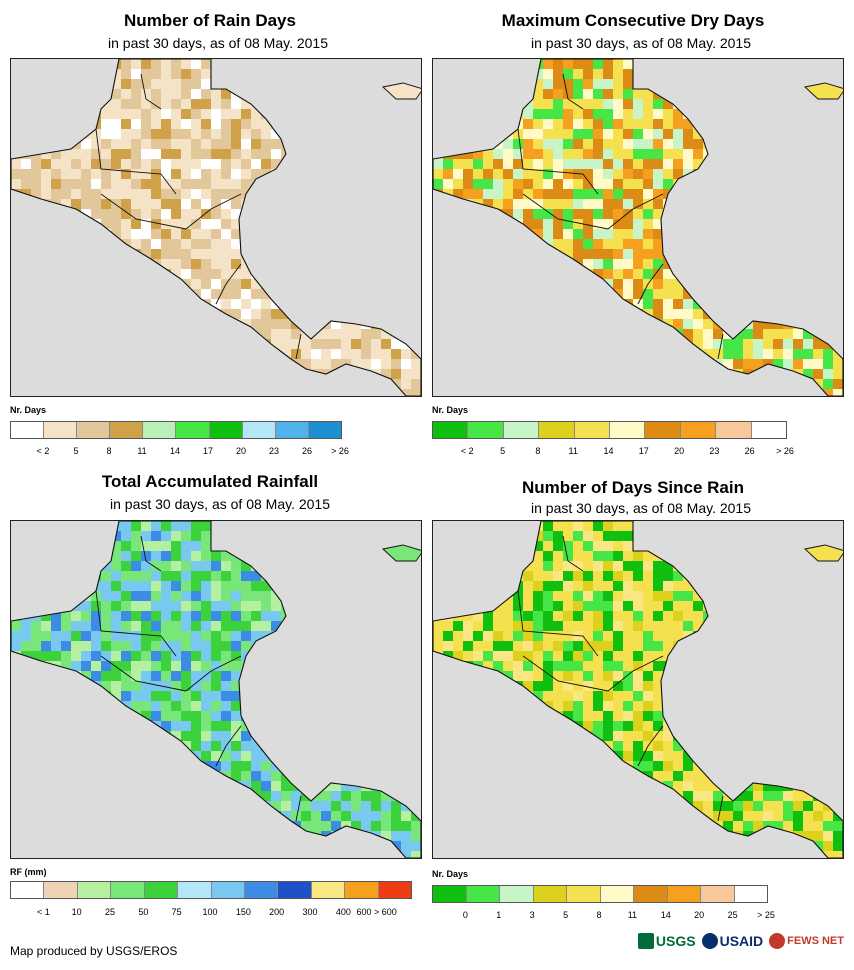  Describe the element at coordinates (277, 912) in the screenshot. I see `legend-tick-label: 200` at that location.